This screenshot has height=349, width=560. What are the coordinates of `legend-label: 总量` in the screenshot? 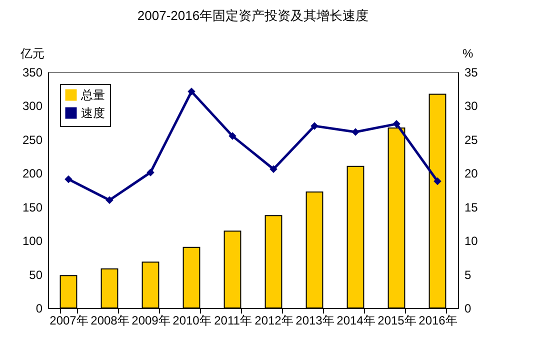 It's located at (92, 95).